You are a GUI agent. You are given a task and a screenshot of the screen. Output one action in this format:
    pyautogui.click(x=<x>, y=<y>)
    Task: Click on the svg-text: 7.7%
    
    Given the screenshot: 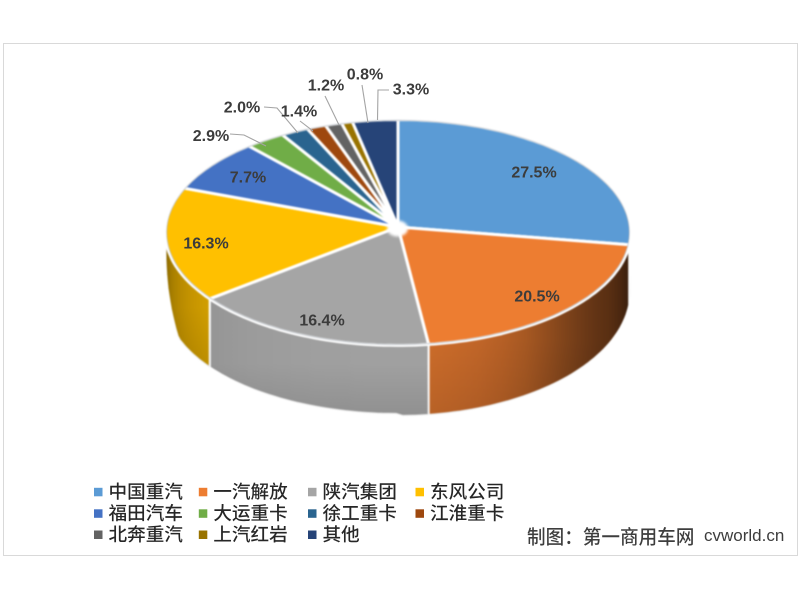 What is the action you would take?
    pyautogui.click(x=248, y=178)
    